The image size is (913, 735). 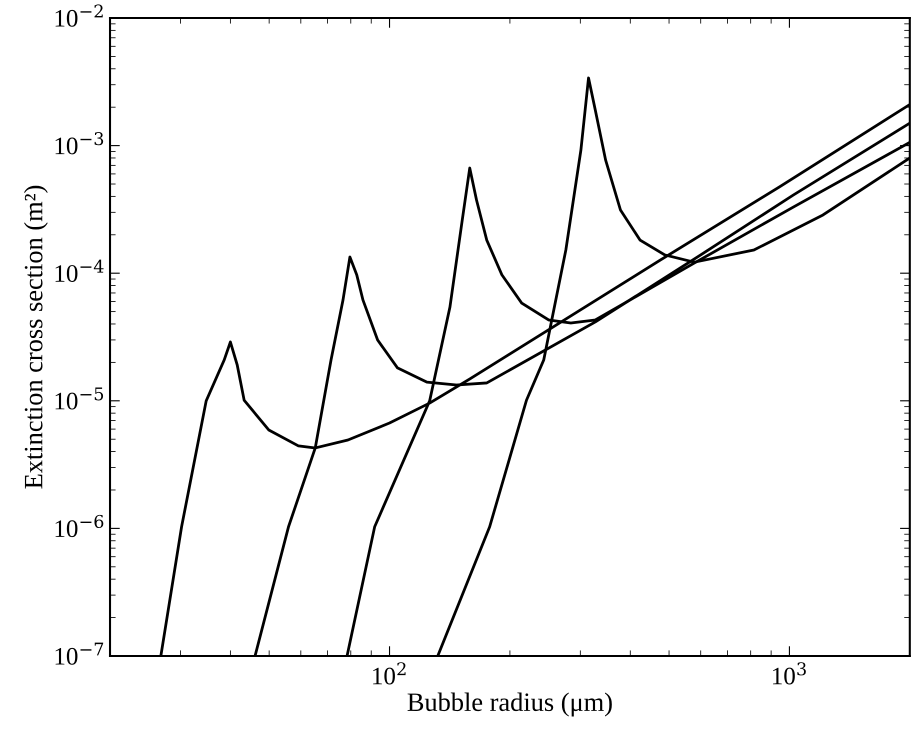 I want to click on y-tick-label: 10$^{−4}$, so click(x=80, y=271).